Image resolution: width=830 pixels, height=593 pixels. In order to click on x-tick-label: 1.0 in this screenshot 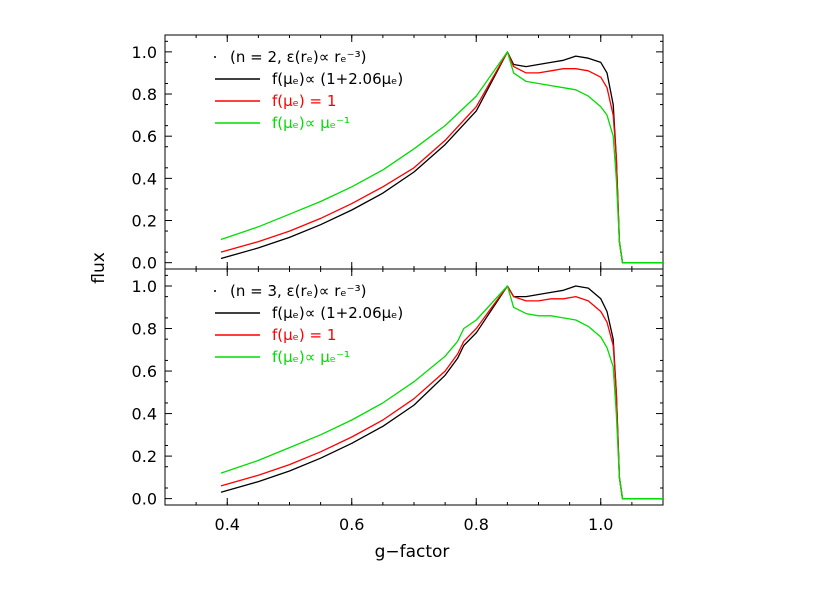, I will do `click(600, 524)`.